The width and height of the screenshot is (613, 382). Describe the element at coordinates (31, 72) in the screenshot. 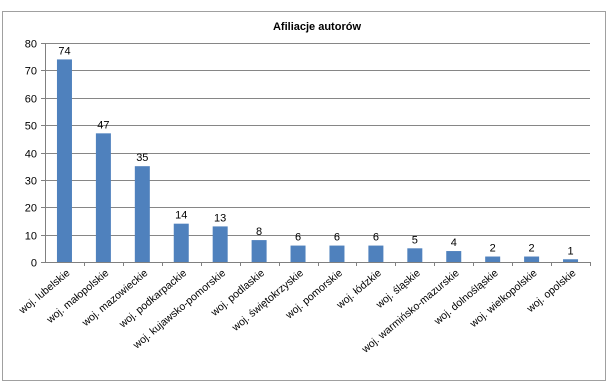

I see `y-tick-label: 70` at that location.